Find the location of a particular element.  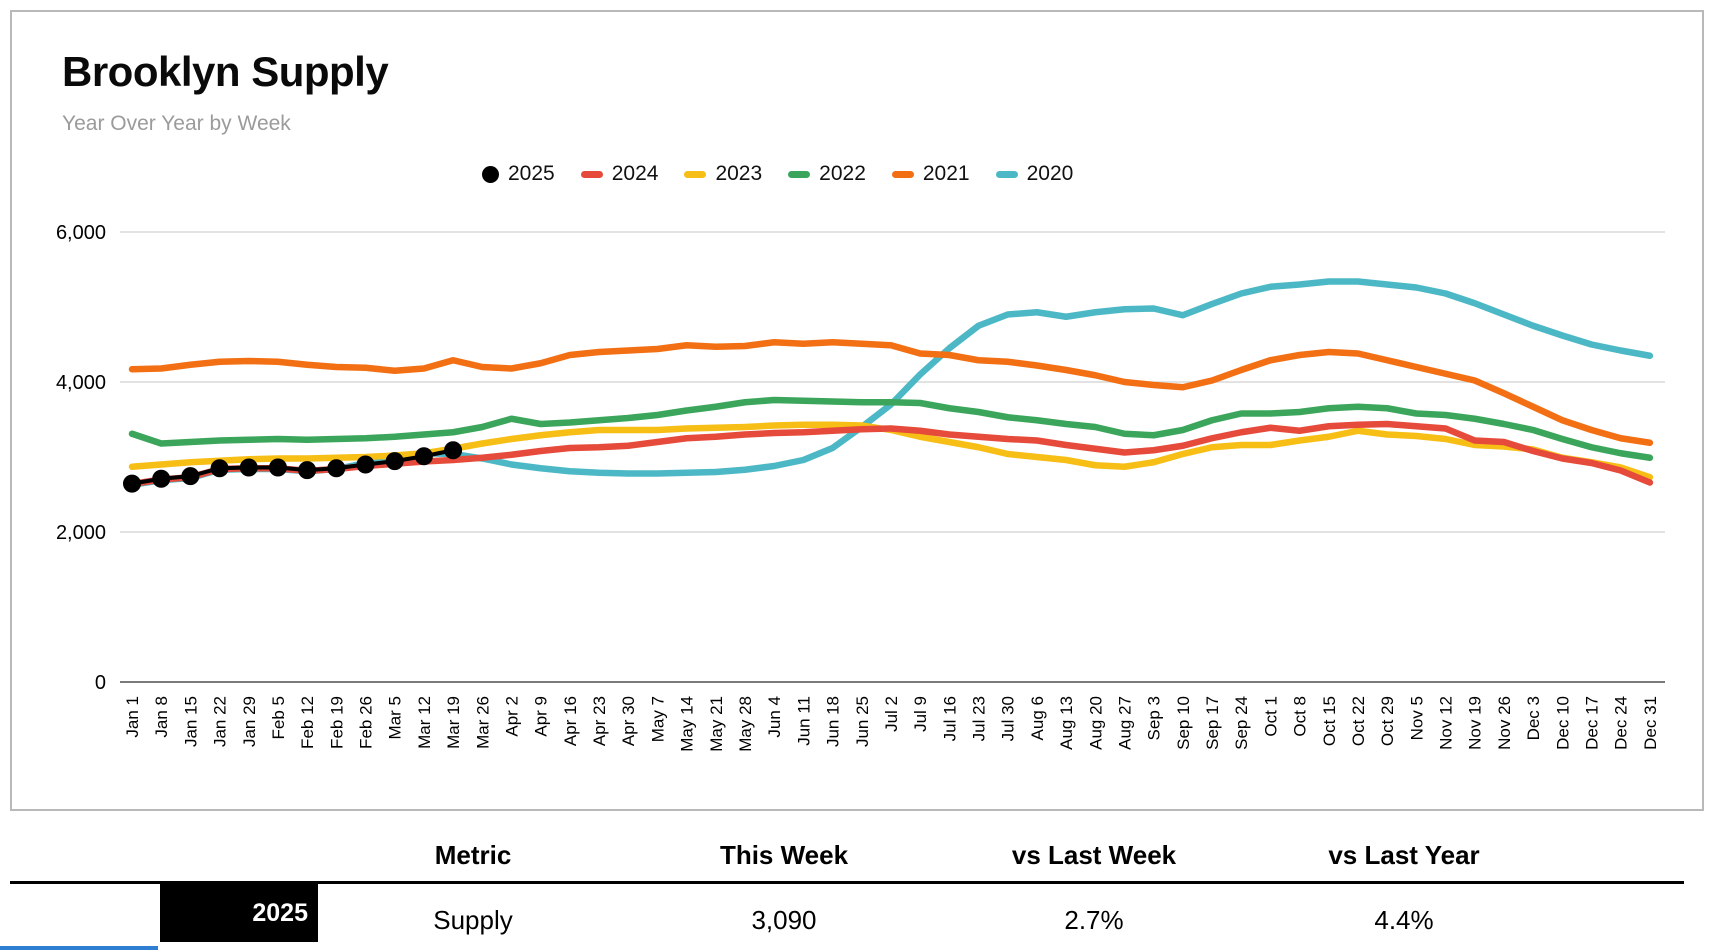

legend-label: 2025 is located at coordinates (531, 173).